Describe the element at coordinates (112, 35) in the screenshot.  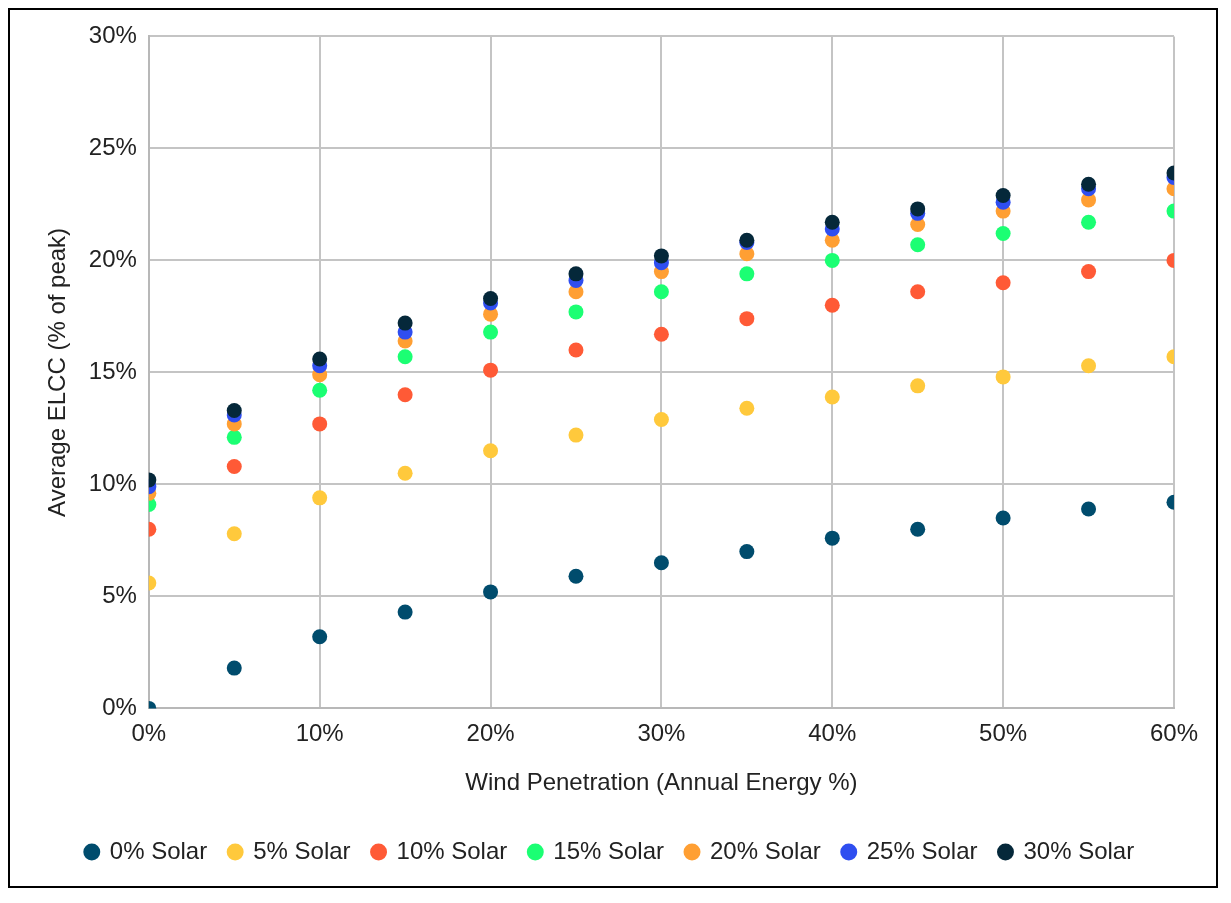
I see `y-tick-label: 30%` at that location.